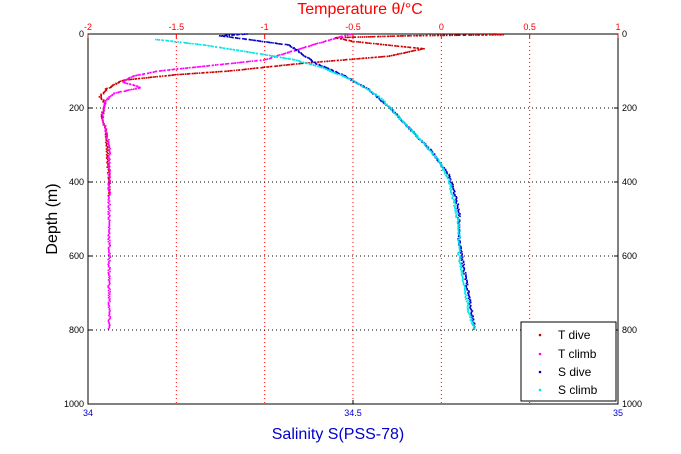 The width and height of the screenshot is (681, 454). Describe the element at coordinates (540, 390) in the screenshot. I see `legend-marker-s-climb` at that location.